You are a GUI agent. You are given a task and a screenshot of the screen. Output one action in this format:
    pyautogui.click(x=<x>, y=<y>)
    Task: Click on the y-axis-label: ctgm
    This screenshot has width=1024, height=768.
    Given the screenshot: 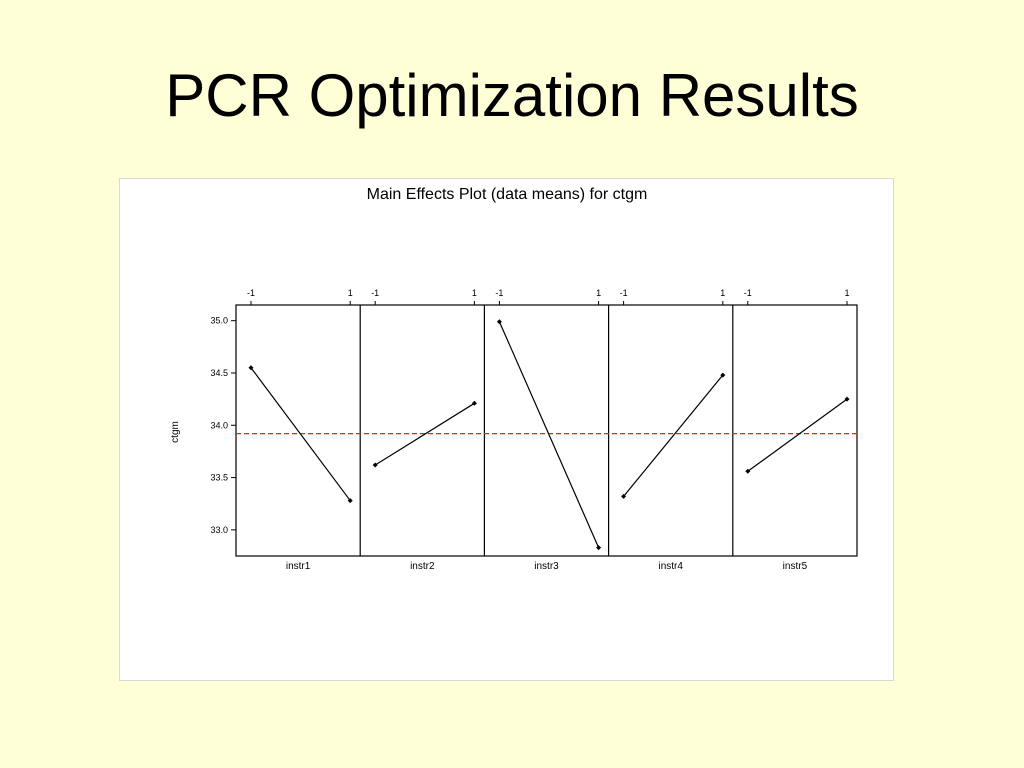 What is the action you would take?
    pyautogui.click(x=175, y=432)
    